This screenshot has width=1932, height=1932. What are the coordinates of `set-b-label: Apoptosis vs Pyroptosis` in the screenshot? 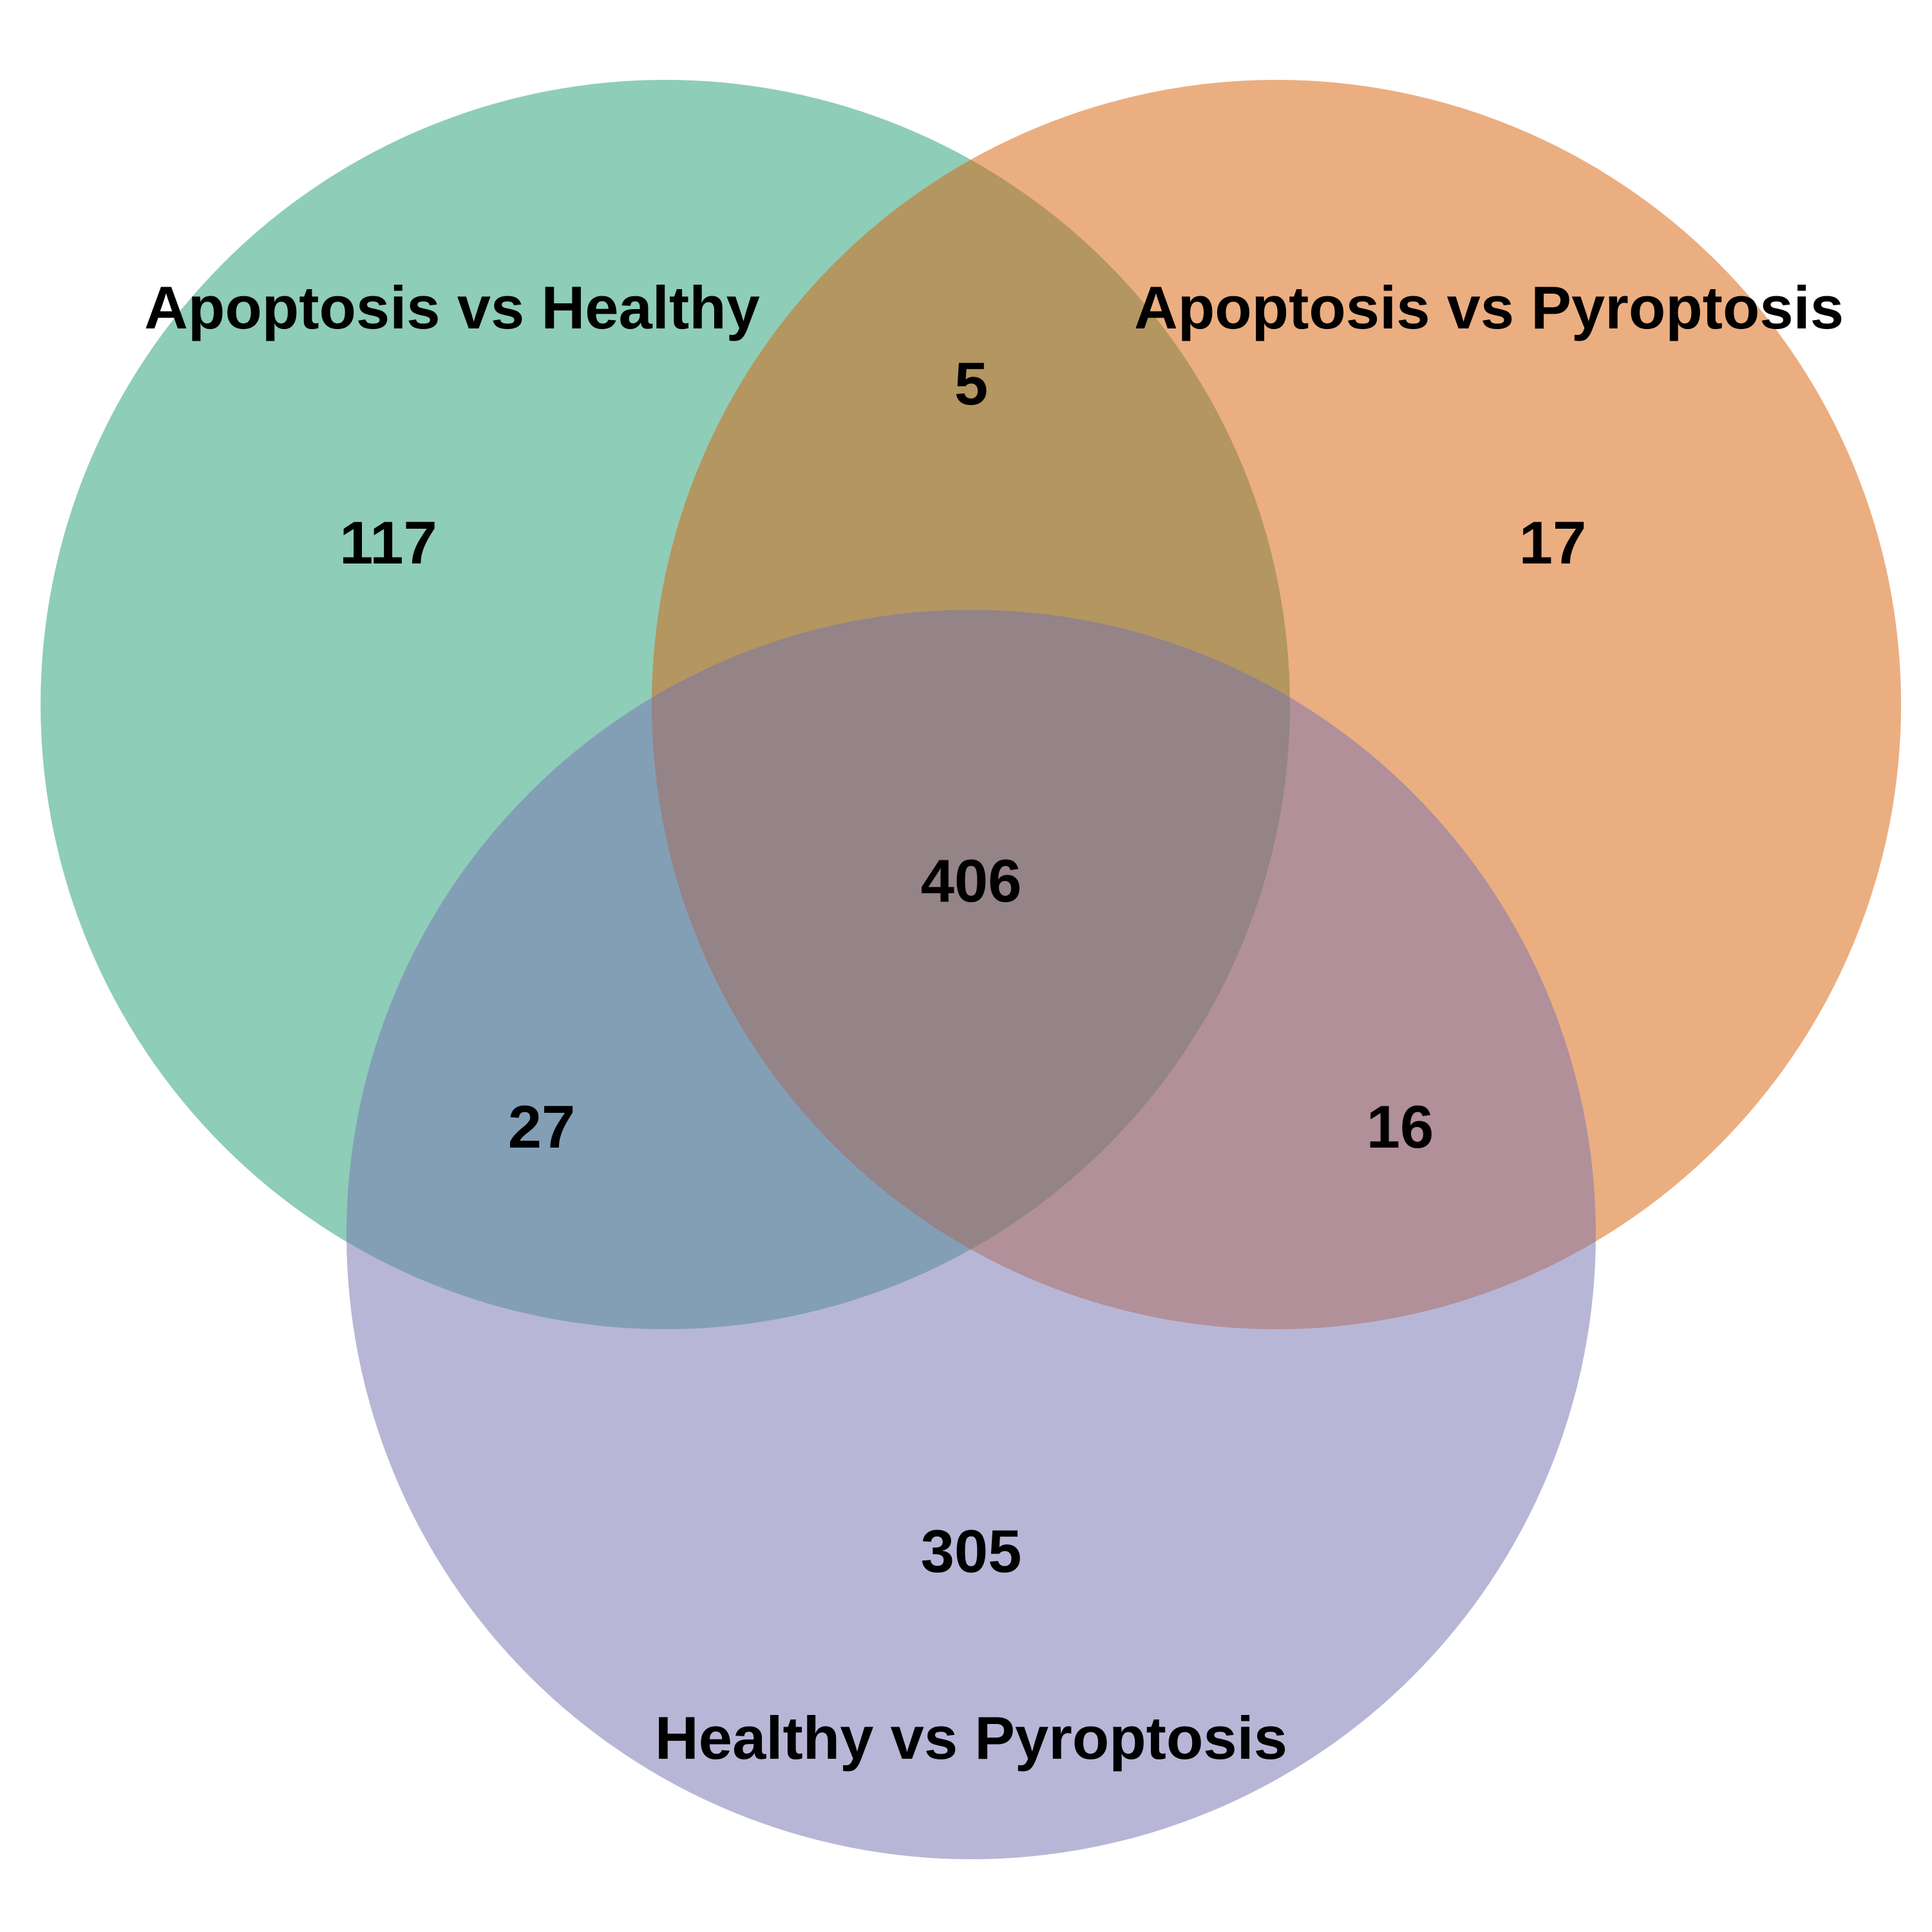 It's located at (1489, 307).